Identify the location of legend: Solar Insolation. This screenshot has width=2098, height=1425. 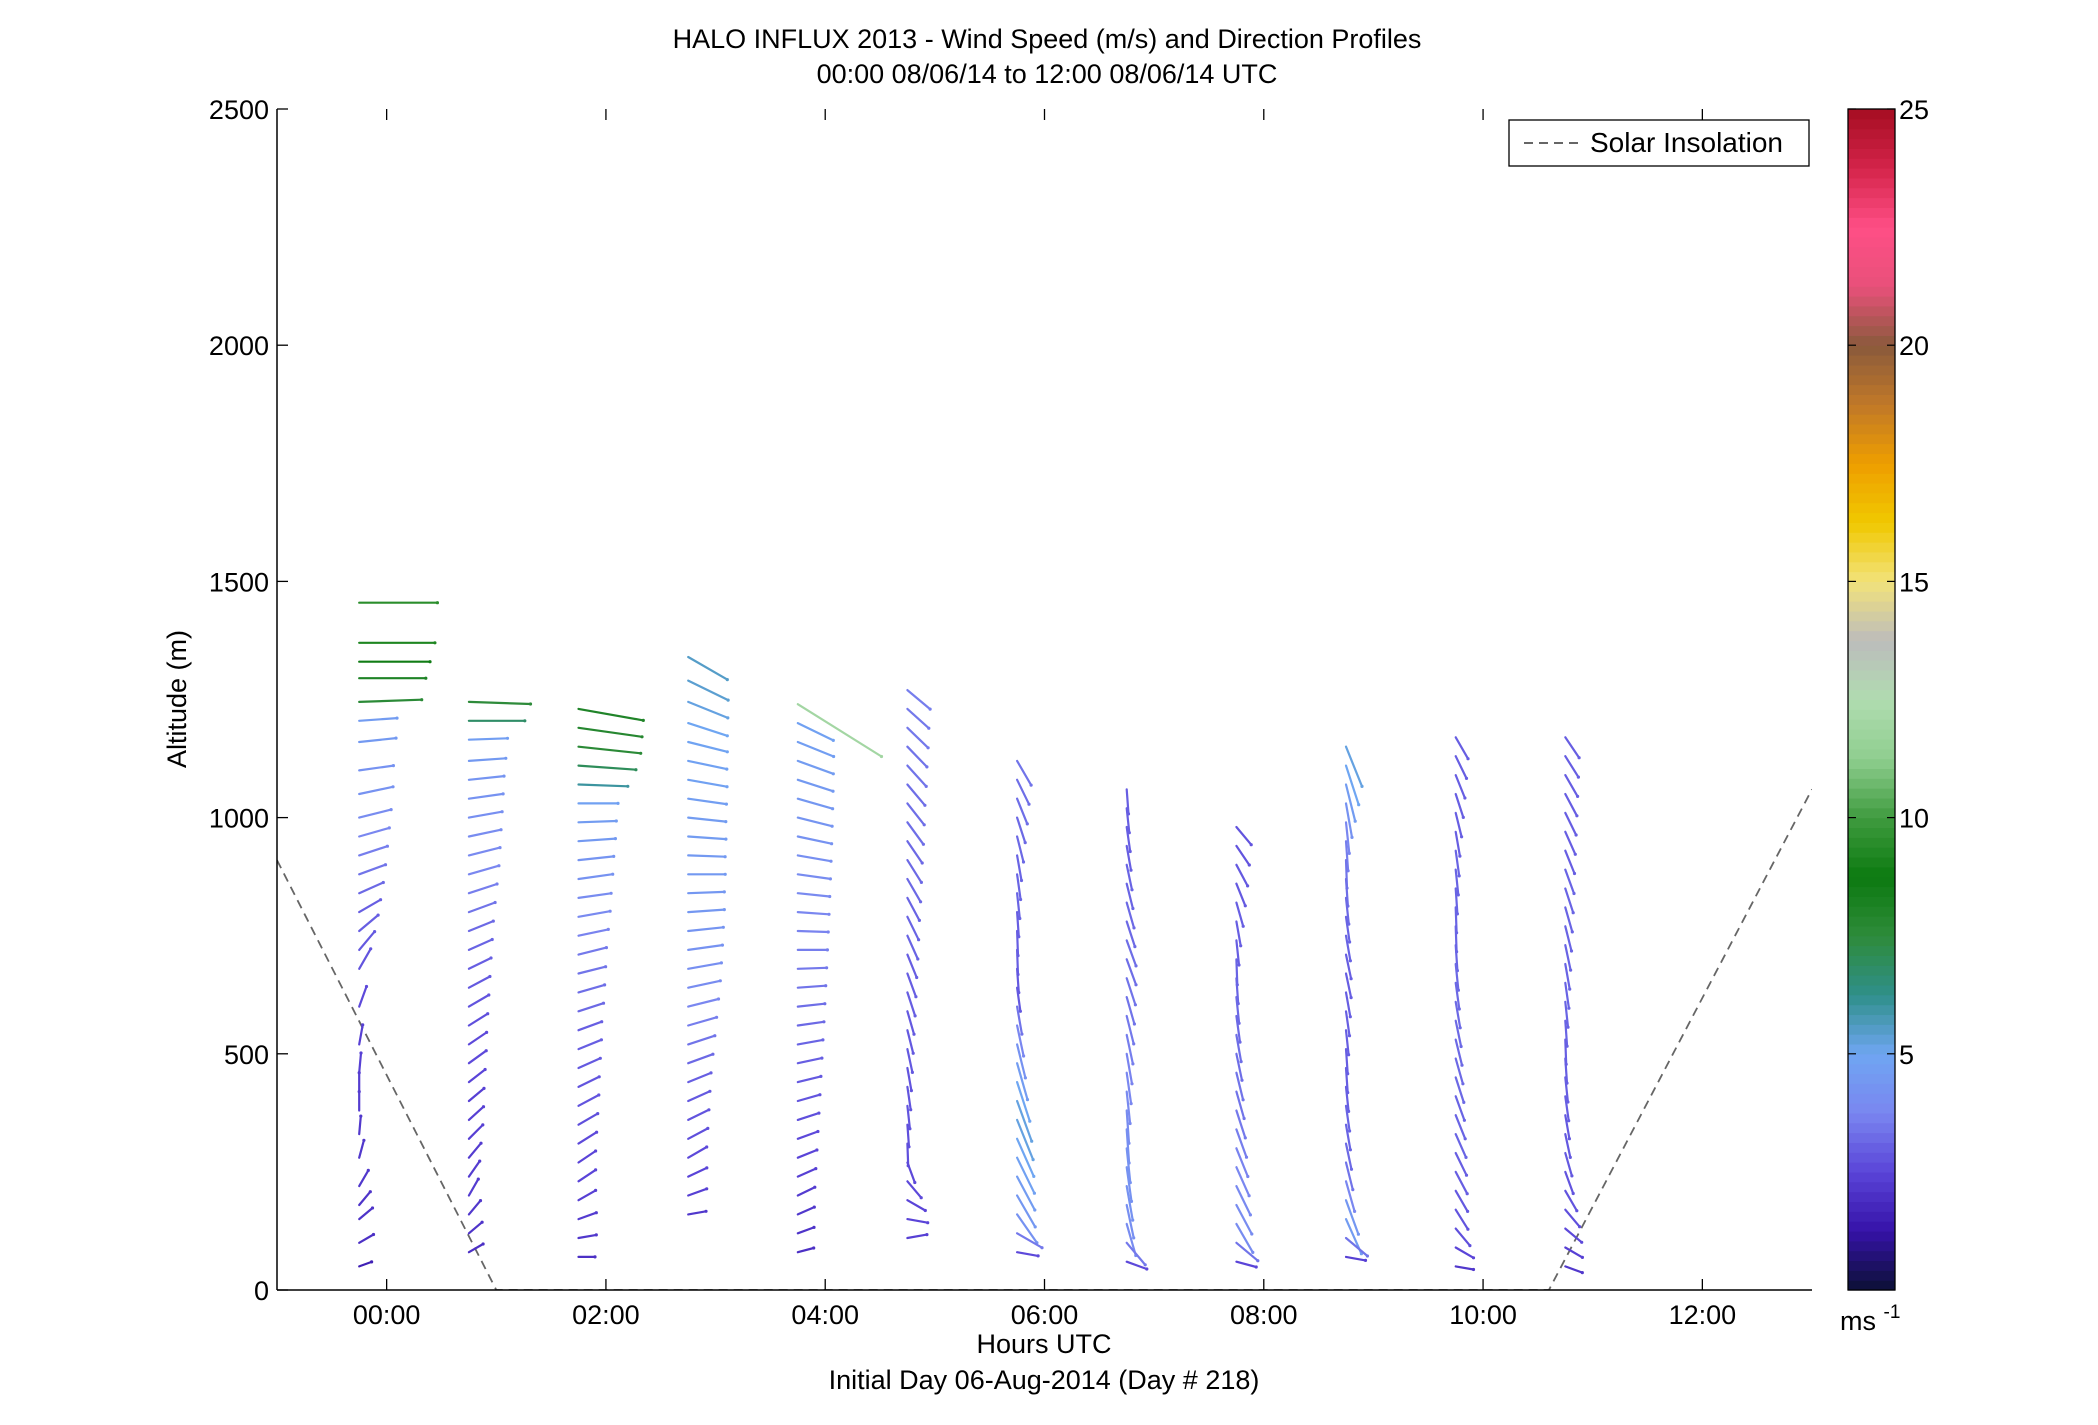
(1659, 143).